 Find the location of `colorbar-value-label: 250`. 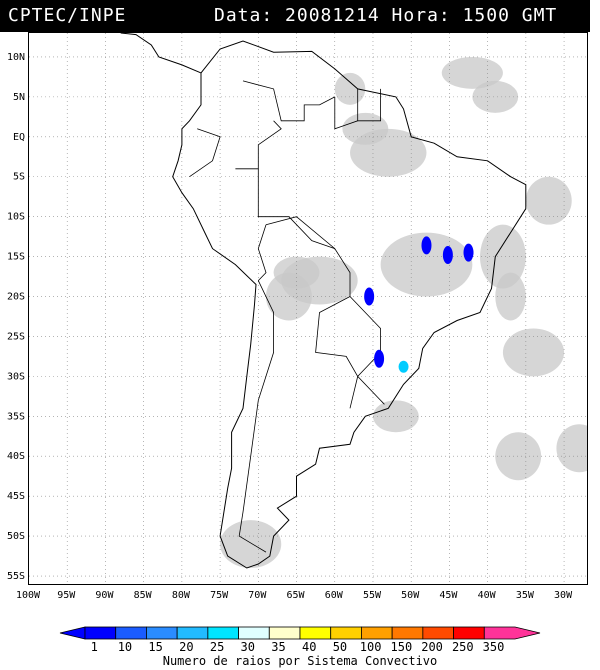

colorbar-value-label: 250 is located at coordinates (463, 647).